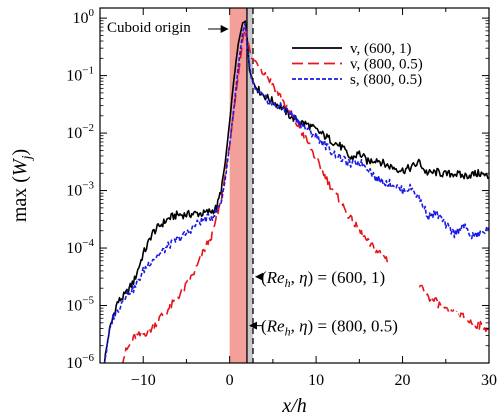 Image resolution: width=498 pixels, height=419 pixels. I want to click on y-tick-label: 10⁻⁵, so click(80, 305).